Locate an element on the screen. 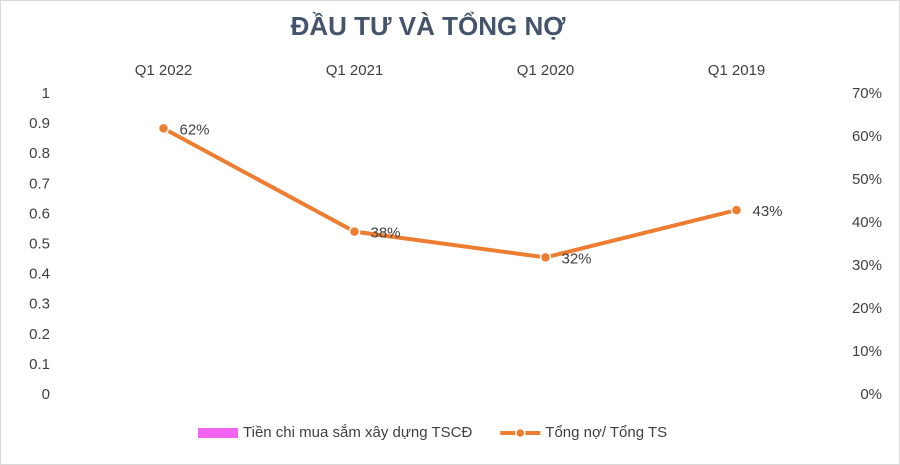 The height and width of the screenshot is (465, 900). y-tick-label: 0.2 is located at coordinates (39, 334).